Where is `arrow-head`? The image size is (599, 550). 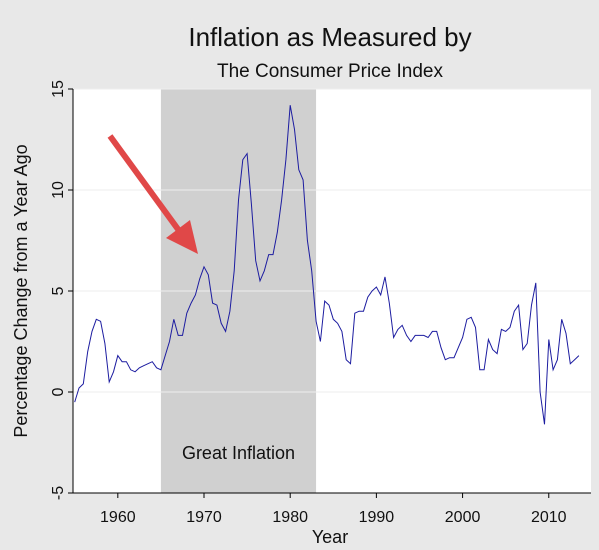 arrow-head is located at coordinates (182, 237).